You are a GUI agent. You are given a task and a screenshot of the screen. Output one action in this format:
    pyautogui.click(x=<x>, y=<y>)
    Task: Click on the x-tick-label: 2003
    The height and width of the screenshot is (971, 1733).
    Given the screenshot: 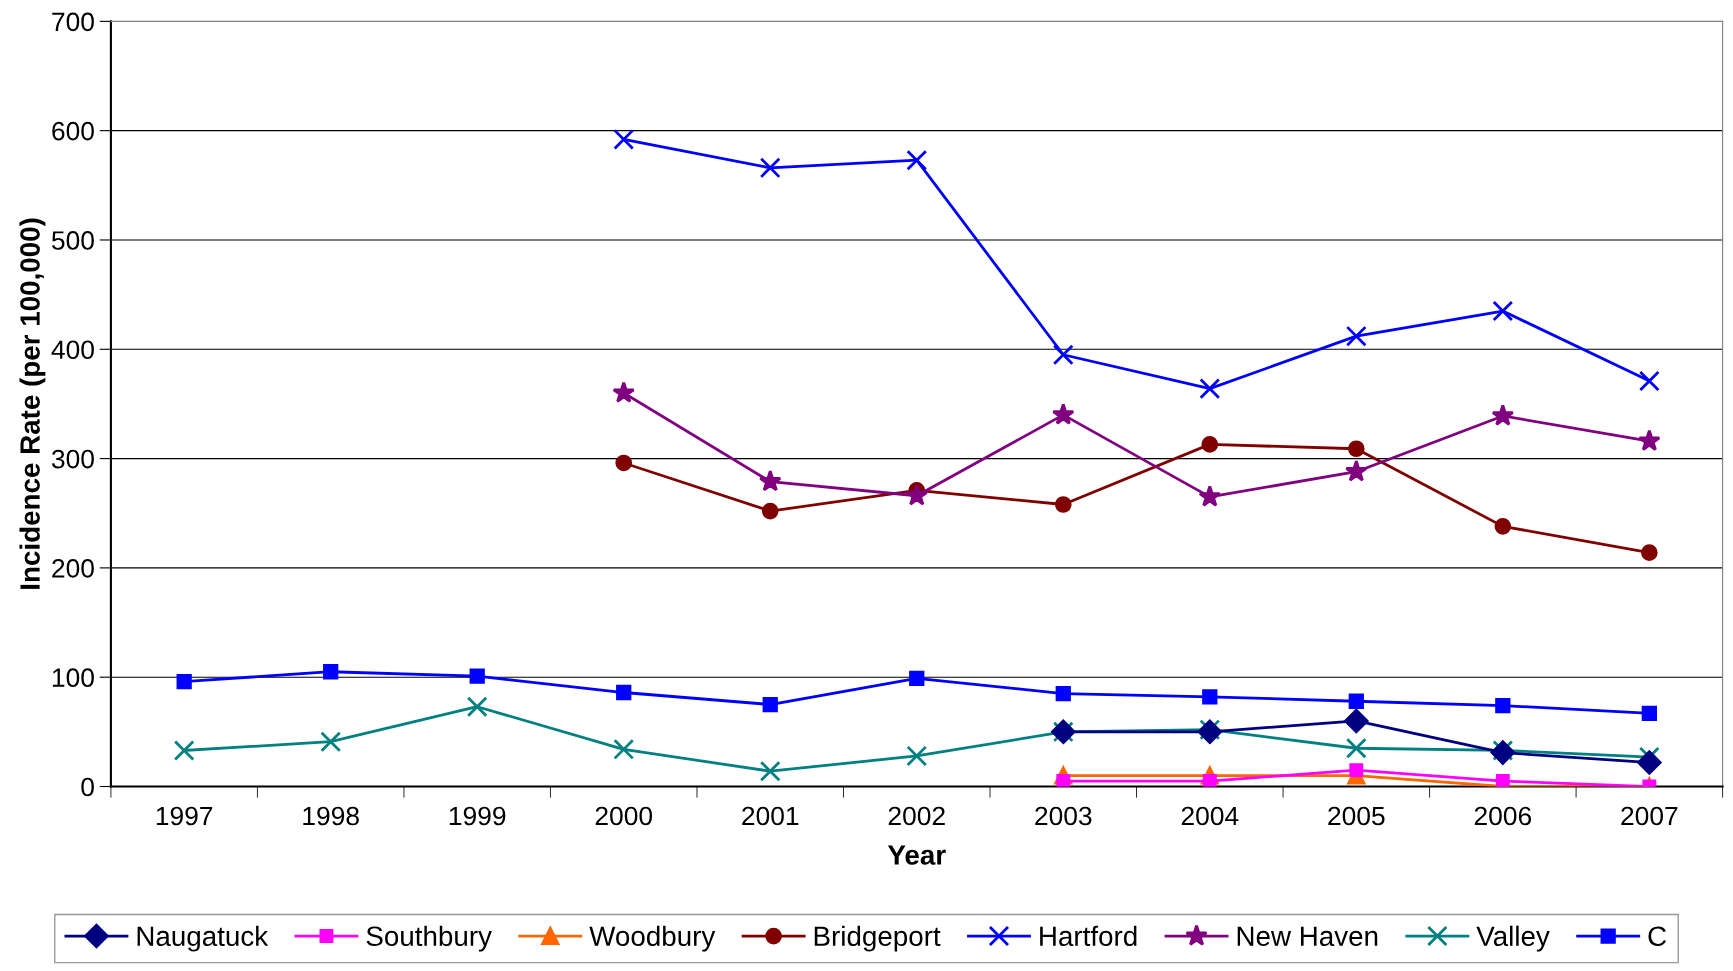 What is the action you would take?
    pyautogui.click(x=1063, y=816)
    